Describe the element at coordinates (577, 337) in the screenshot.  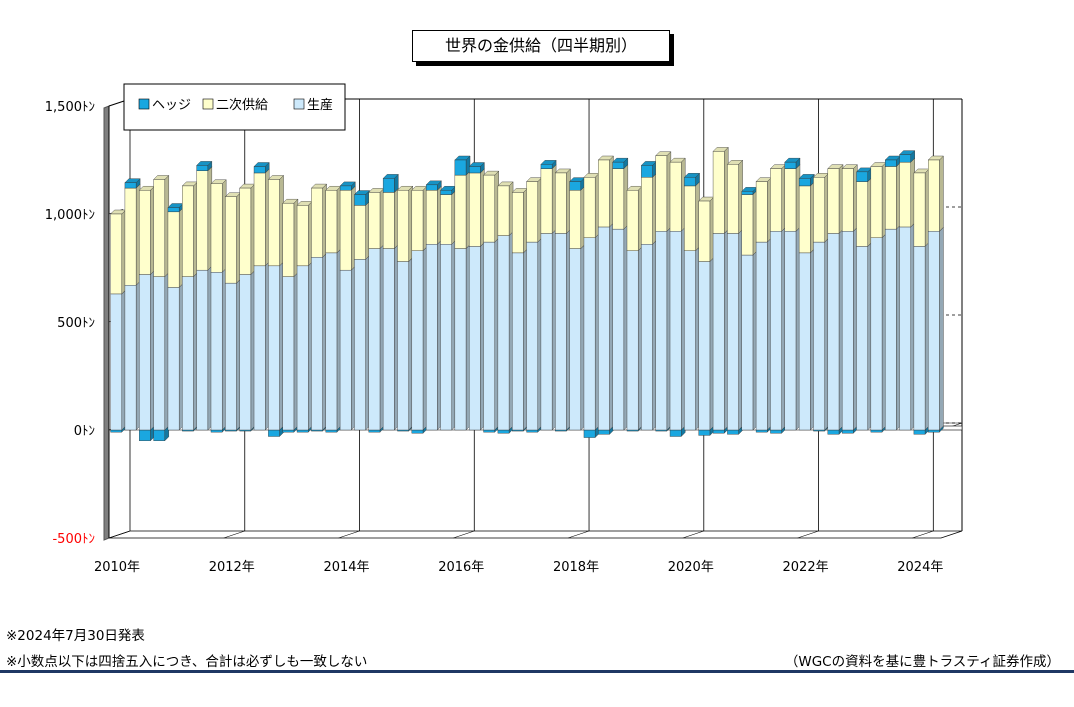
I see `bar-production-2018Q1` at that location.